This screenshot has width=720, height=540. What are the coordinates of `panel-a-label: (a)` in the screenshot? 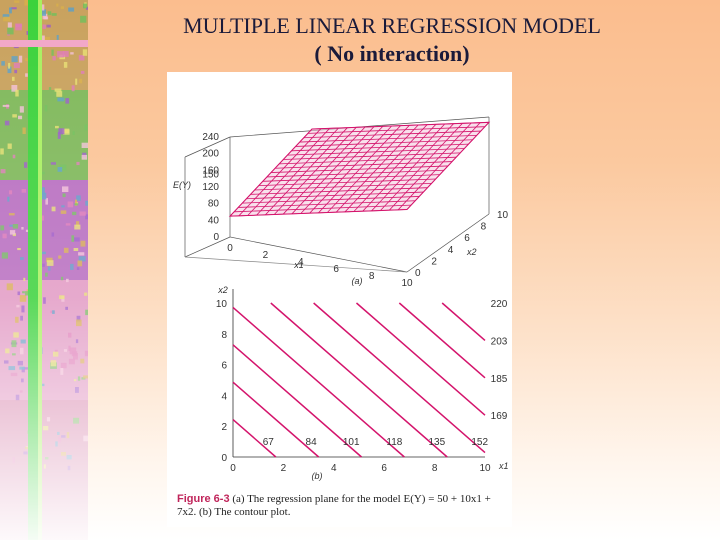 It's located at (357, 281).